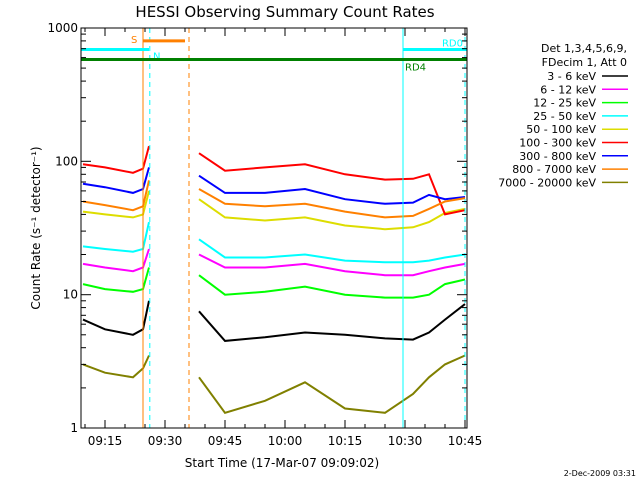 Image resolution: width=640 pixels, height=480 pixels. What do you see at coordinates (415, 68) in the screenshot?
I see `flag-label-rd4: RD4` at bounding box center [415, 68].